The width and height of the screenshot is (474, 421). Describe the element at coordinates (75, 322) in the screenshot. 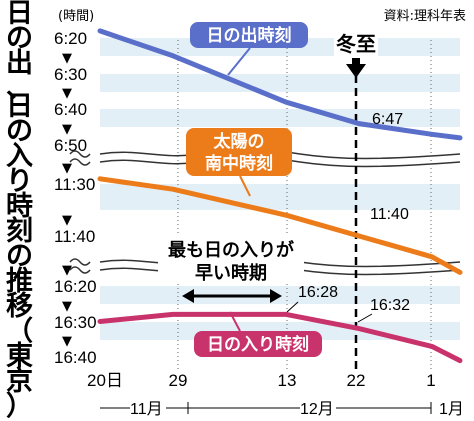

I see `y-tick-label: 16:30` at that location.